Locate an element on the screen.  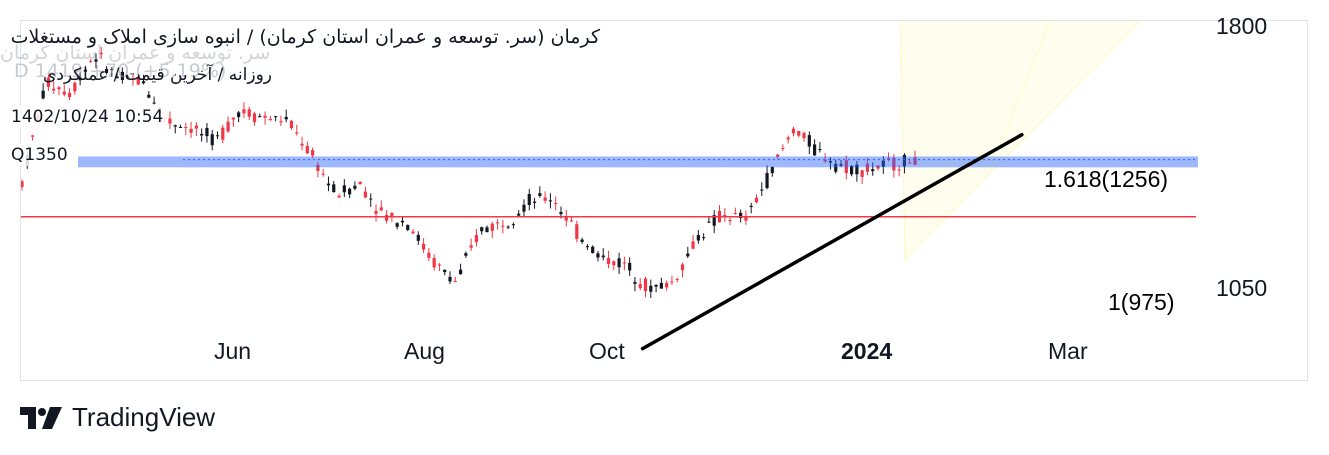
highlight-zone is located at coordinates (638, 162).